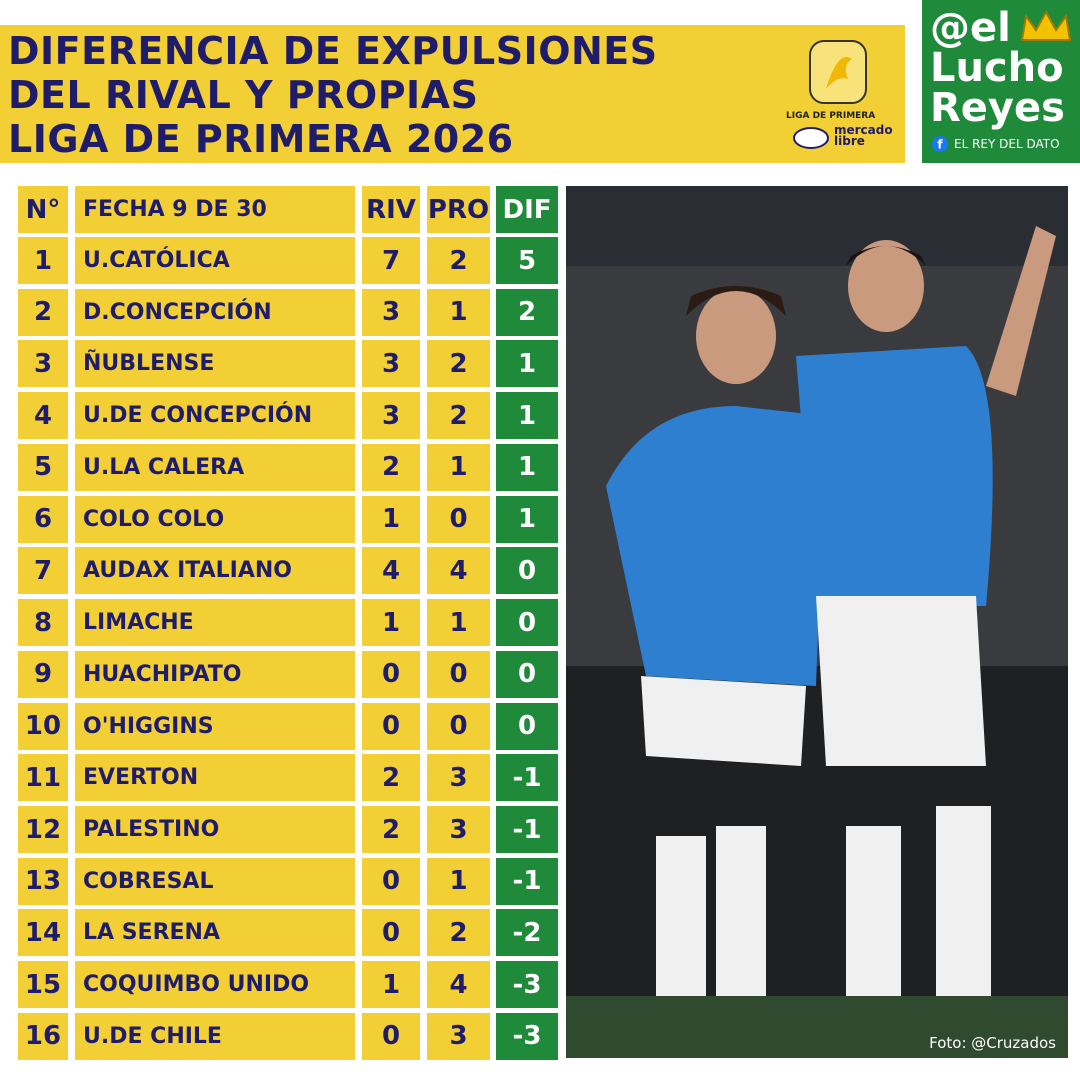 This screenshot has width=1080, height=1080. What do you see at coordinates (43, 416) in the screenshot?
I see `rank-cell: 4` at bounding box center [43, 416].